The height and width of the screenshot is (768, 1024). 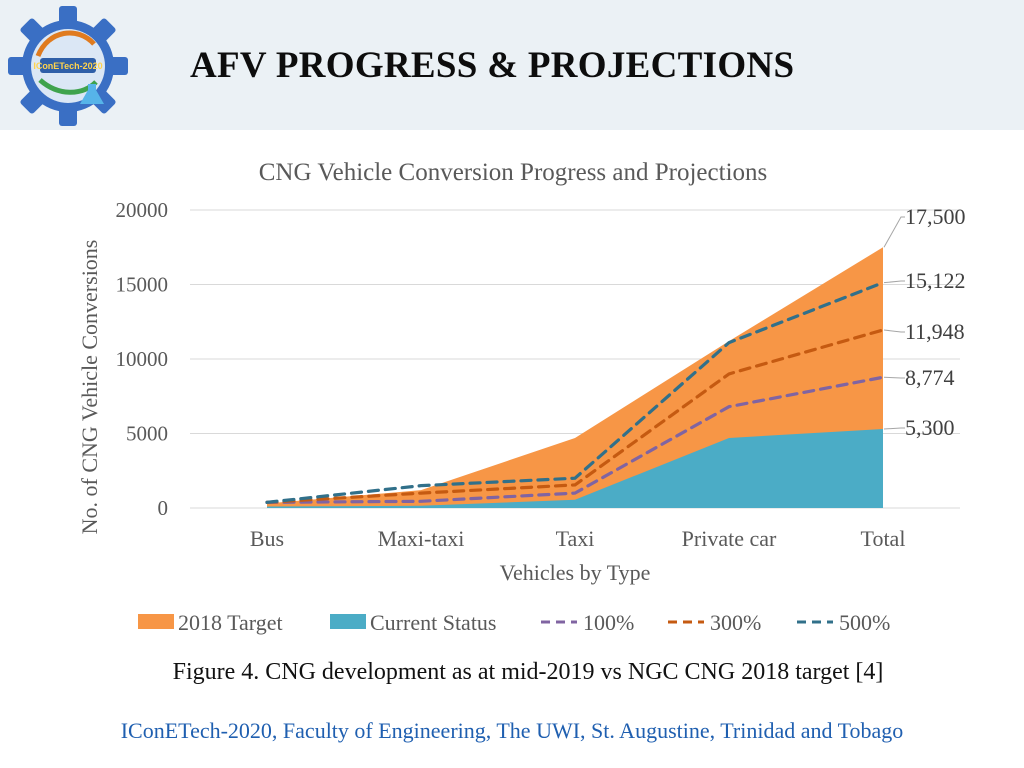 I want to click on legend-label: 500%, so click(x=864, y=622).